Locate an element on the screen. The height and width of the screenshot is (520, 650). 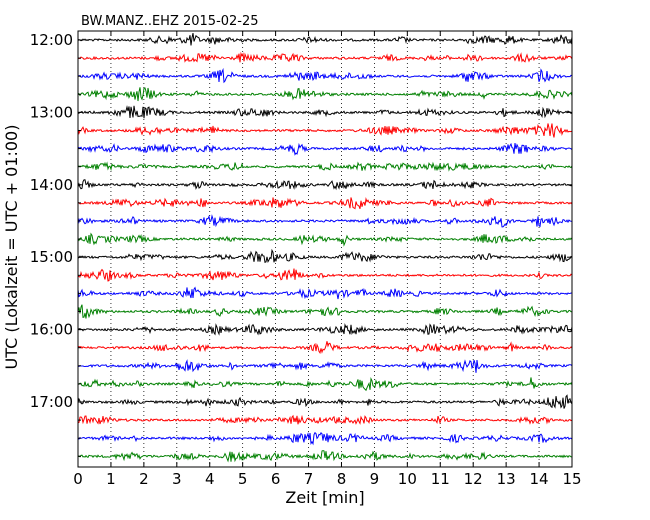
y-tick-label: 12:00 is located at coordinates (51, 40).